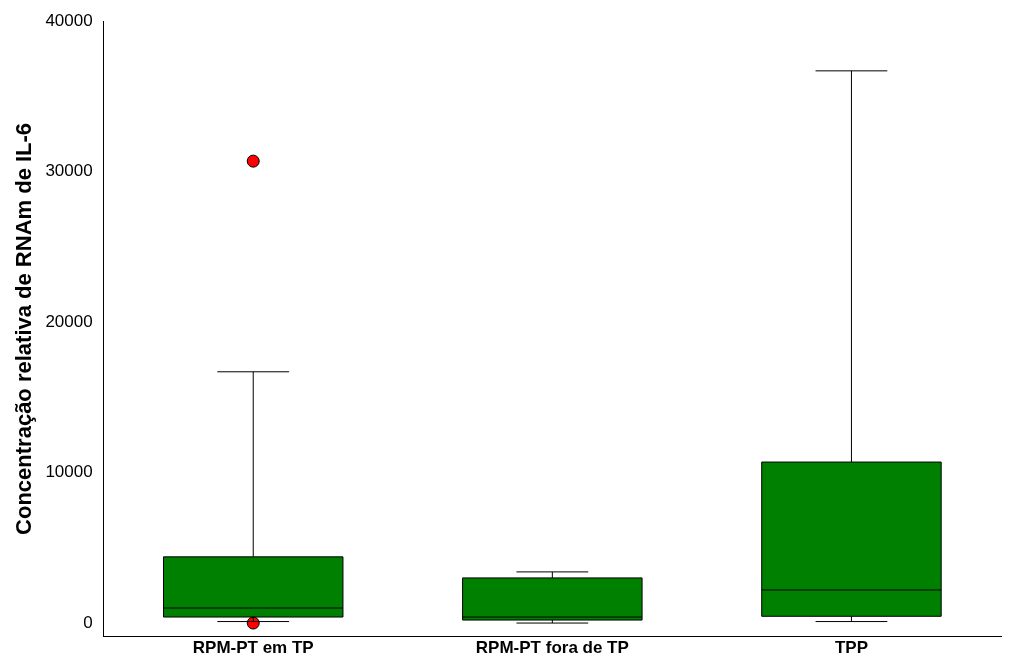  What do you see at coordinates (69, 171) in the screenshot?
I see `y-tick-label: 30000` at bounding box center [69, 171].